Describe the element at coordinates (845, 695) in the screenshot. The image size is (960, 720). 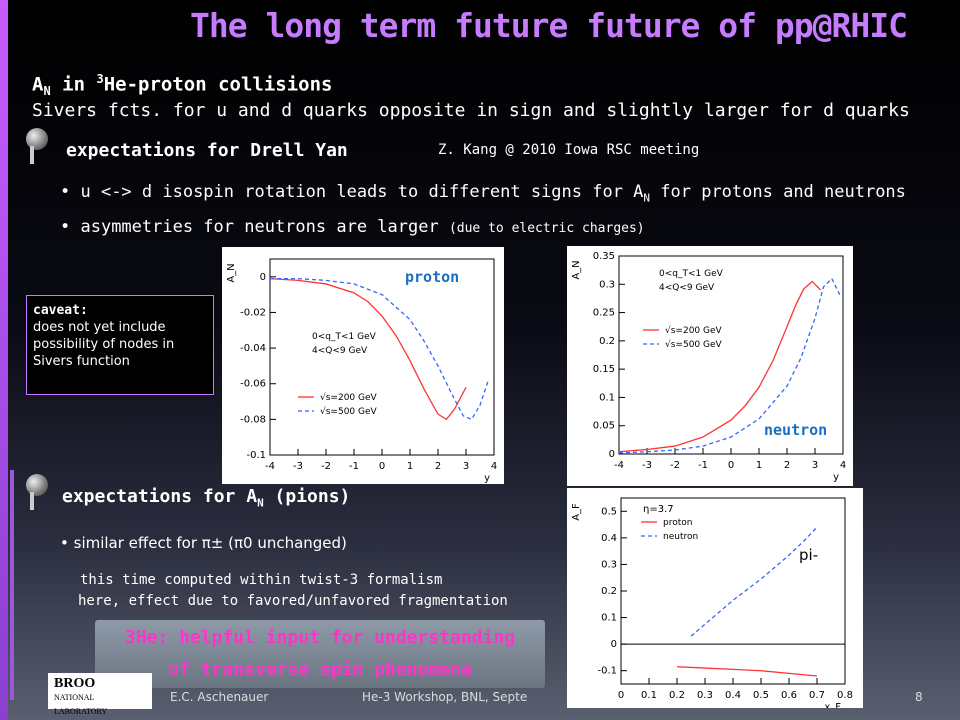
I see `x-tick-label: 0.8` at that location.